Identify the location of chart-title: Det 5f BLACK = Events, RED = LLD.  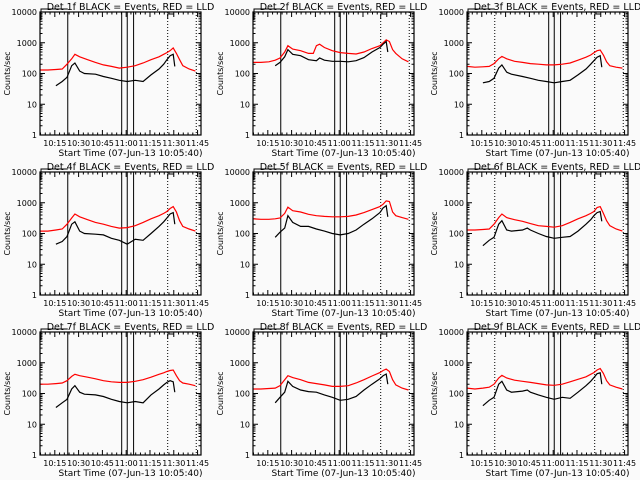
(344, 167).